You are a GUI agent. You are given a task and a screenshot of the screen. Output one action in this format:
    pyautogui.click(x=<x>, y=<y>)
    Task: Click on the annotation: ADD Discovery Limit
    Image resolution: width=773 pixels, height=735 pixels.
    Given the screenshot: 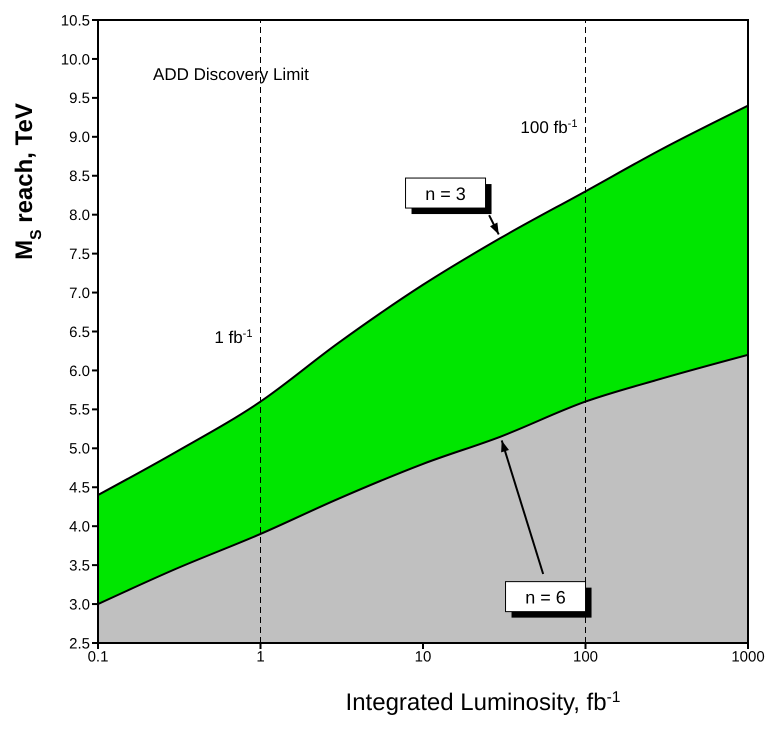 What is the action you would take?
    pyautogui.click(x=231, y=74)
    